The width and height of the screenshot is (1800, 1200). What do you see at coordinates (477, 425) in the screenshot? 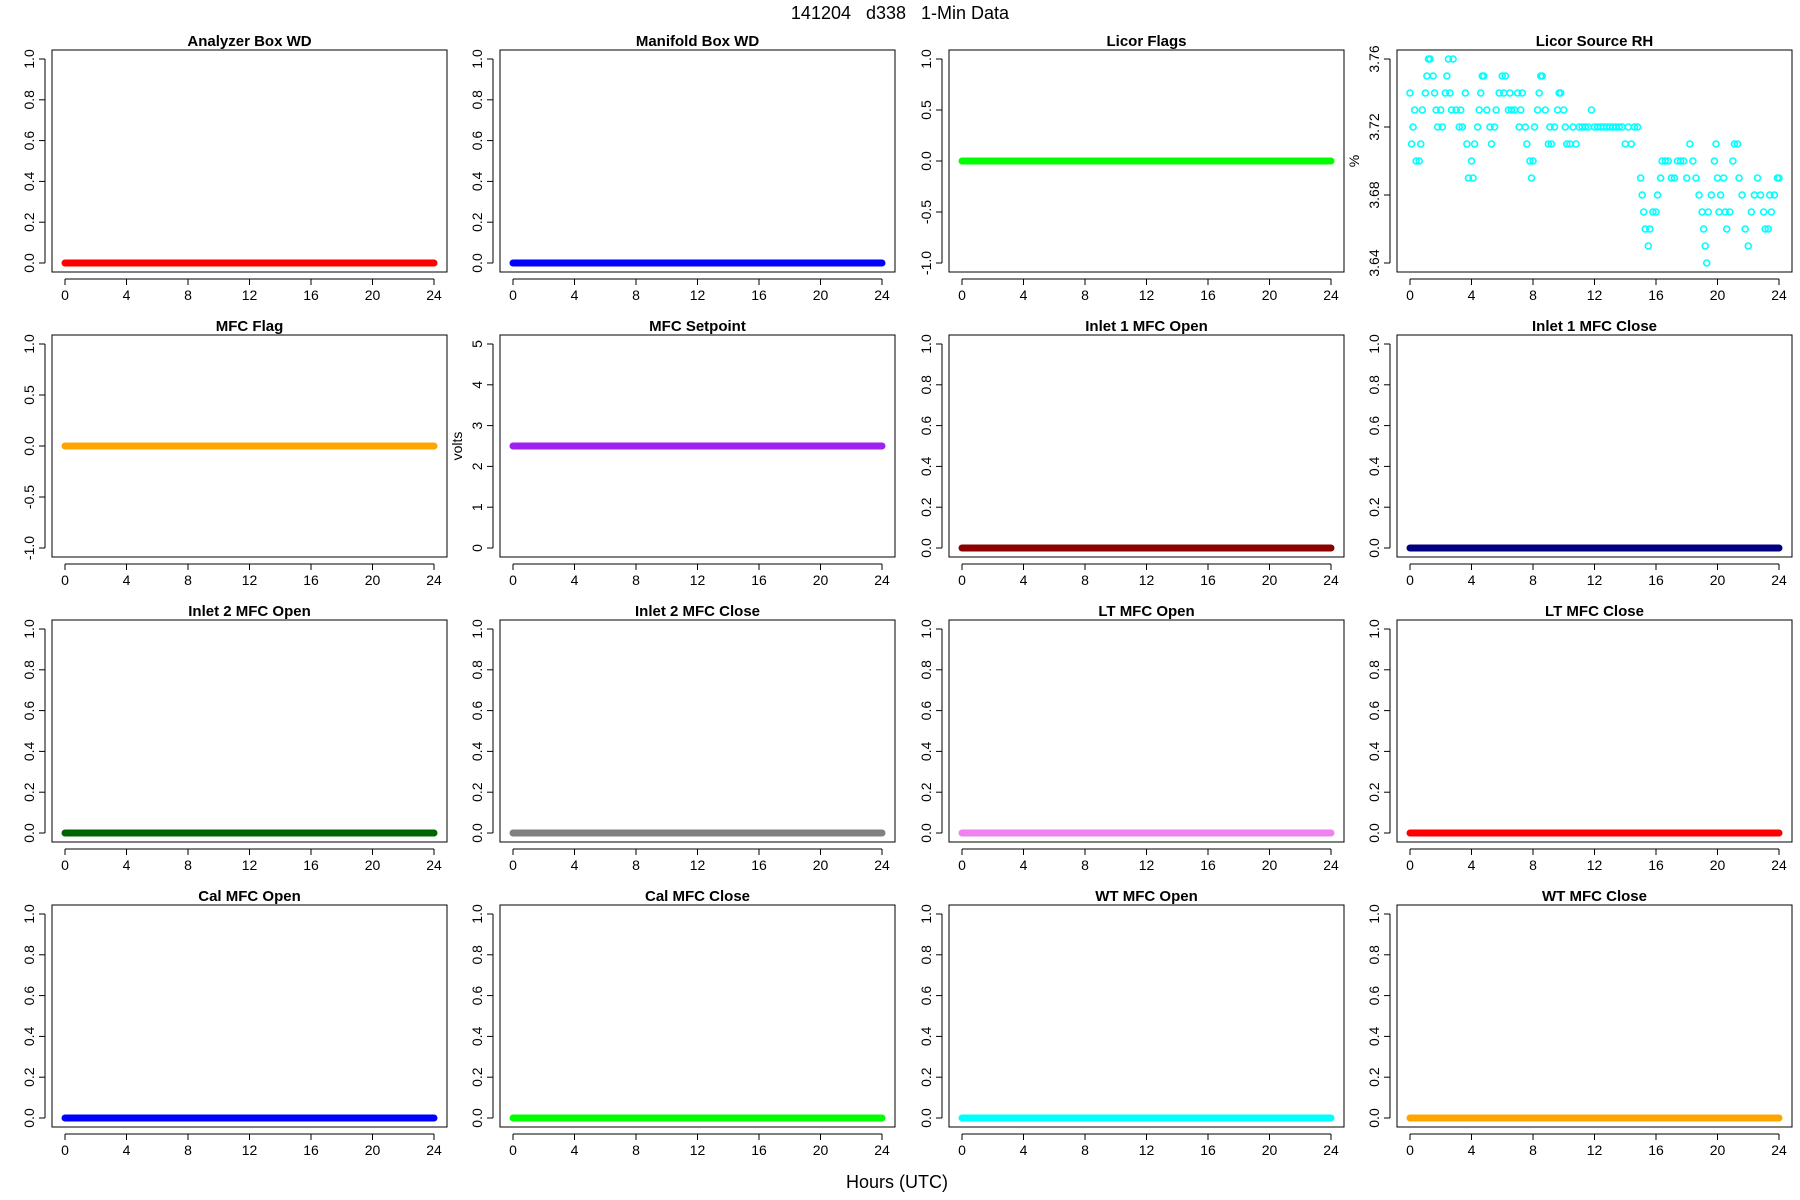
I see `y-tick-label: 3` at bounding box center [477, 425].